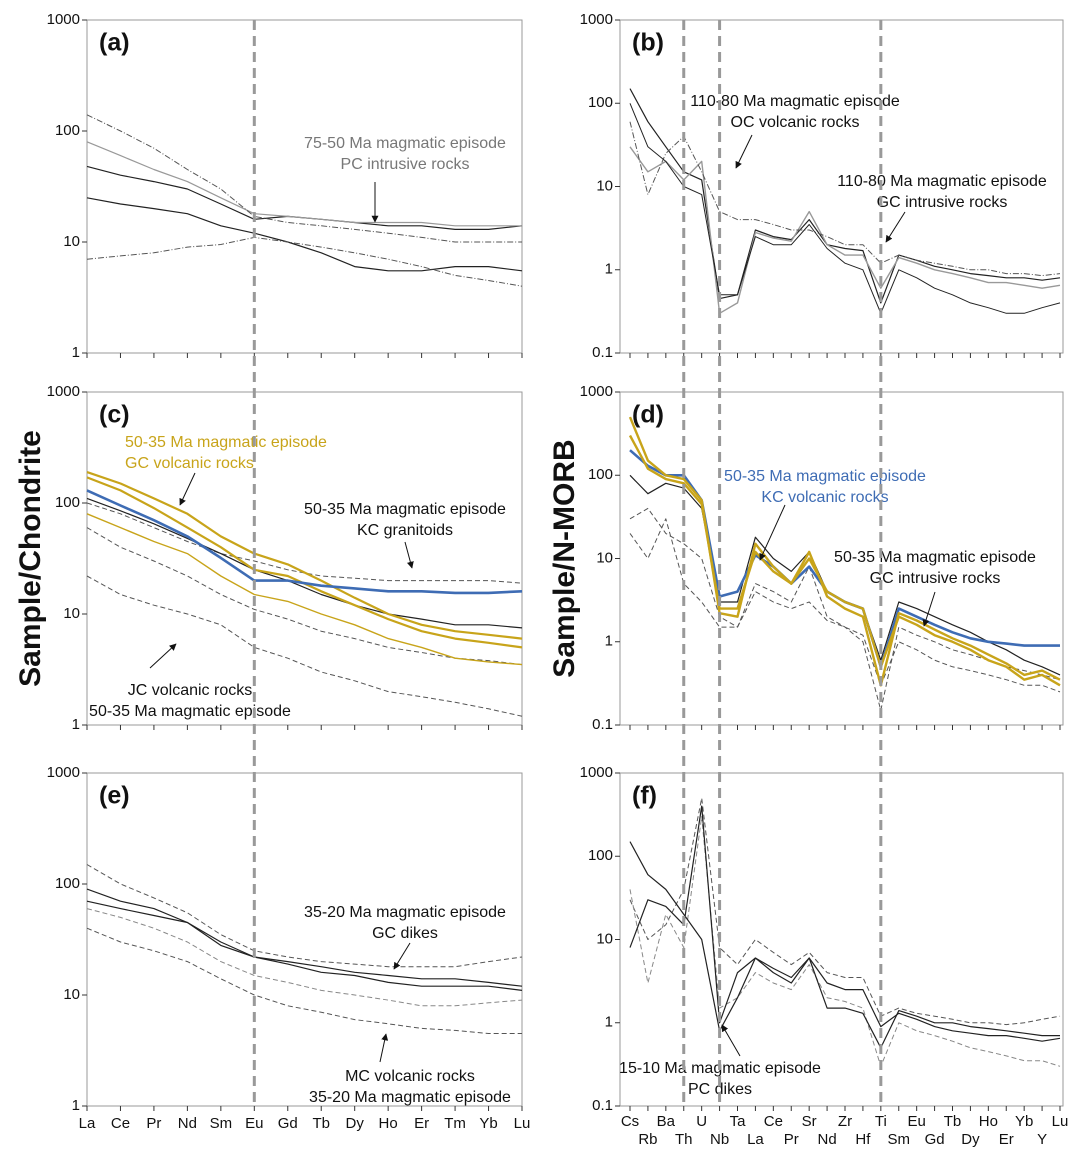 This screenshot has width=1073, height=1151. What do you see at coordinates (321, 1123) in the screenshot?
I see `x-tick-label: Tb` at bounding box center [321, 1123].